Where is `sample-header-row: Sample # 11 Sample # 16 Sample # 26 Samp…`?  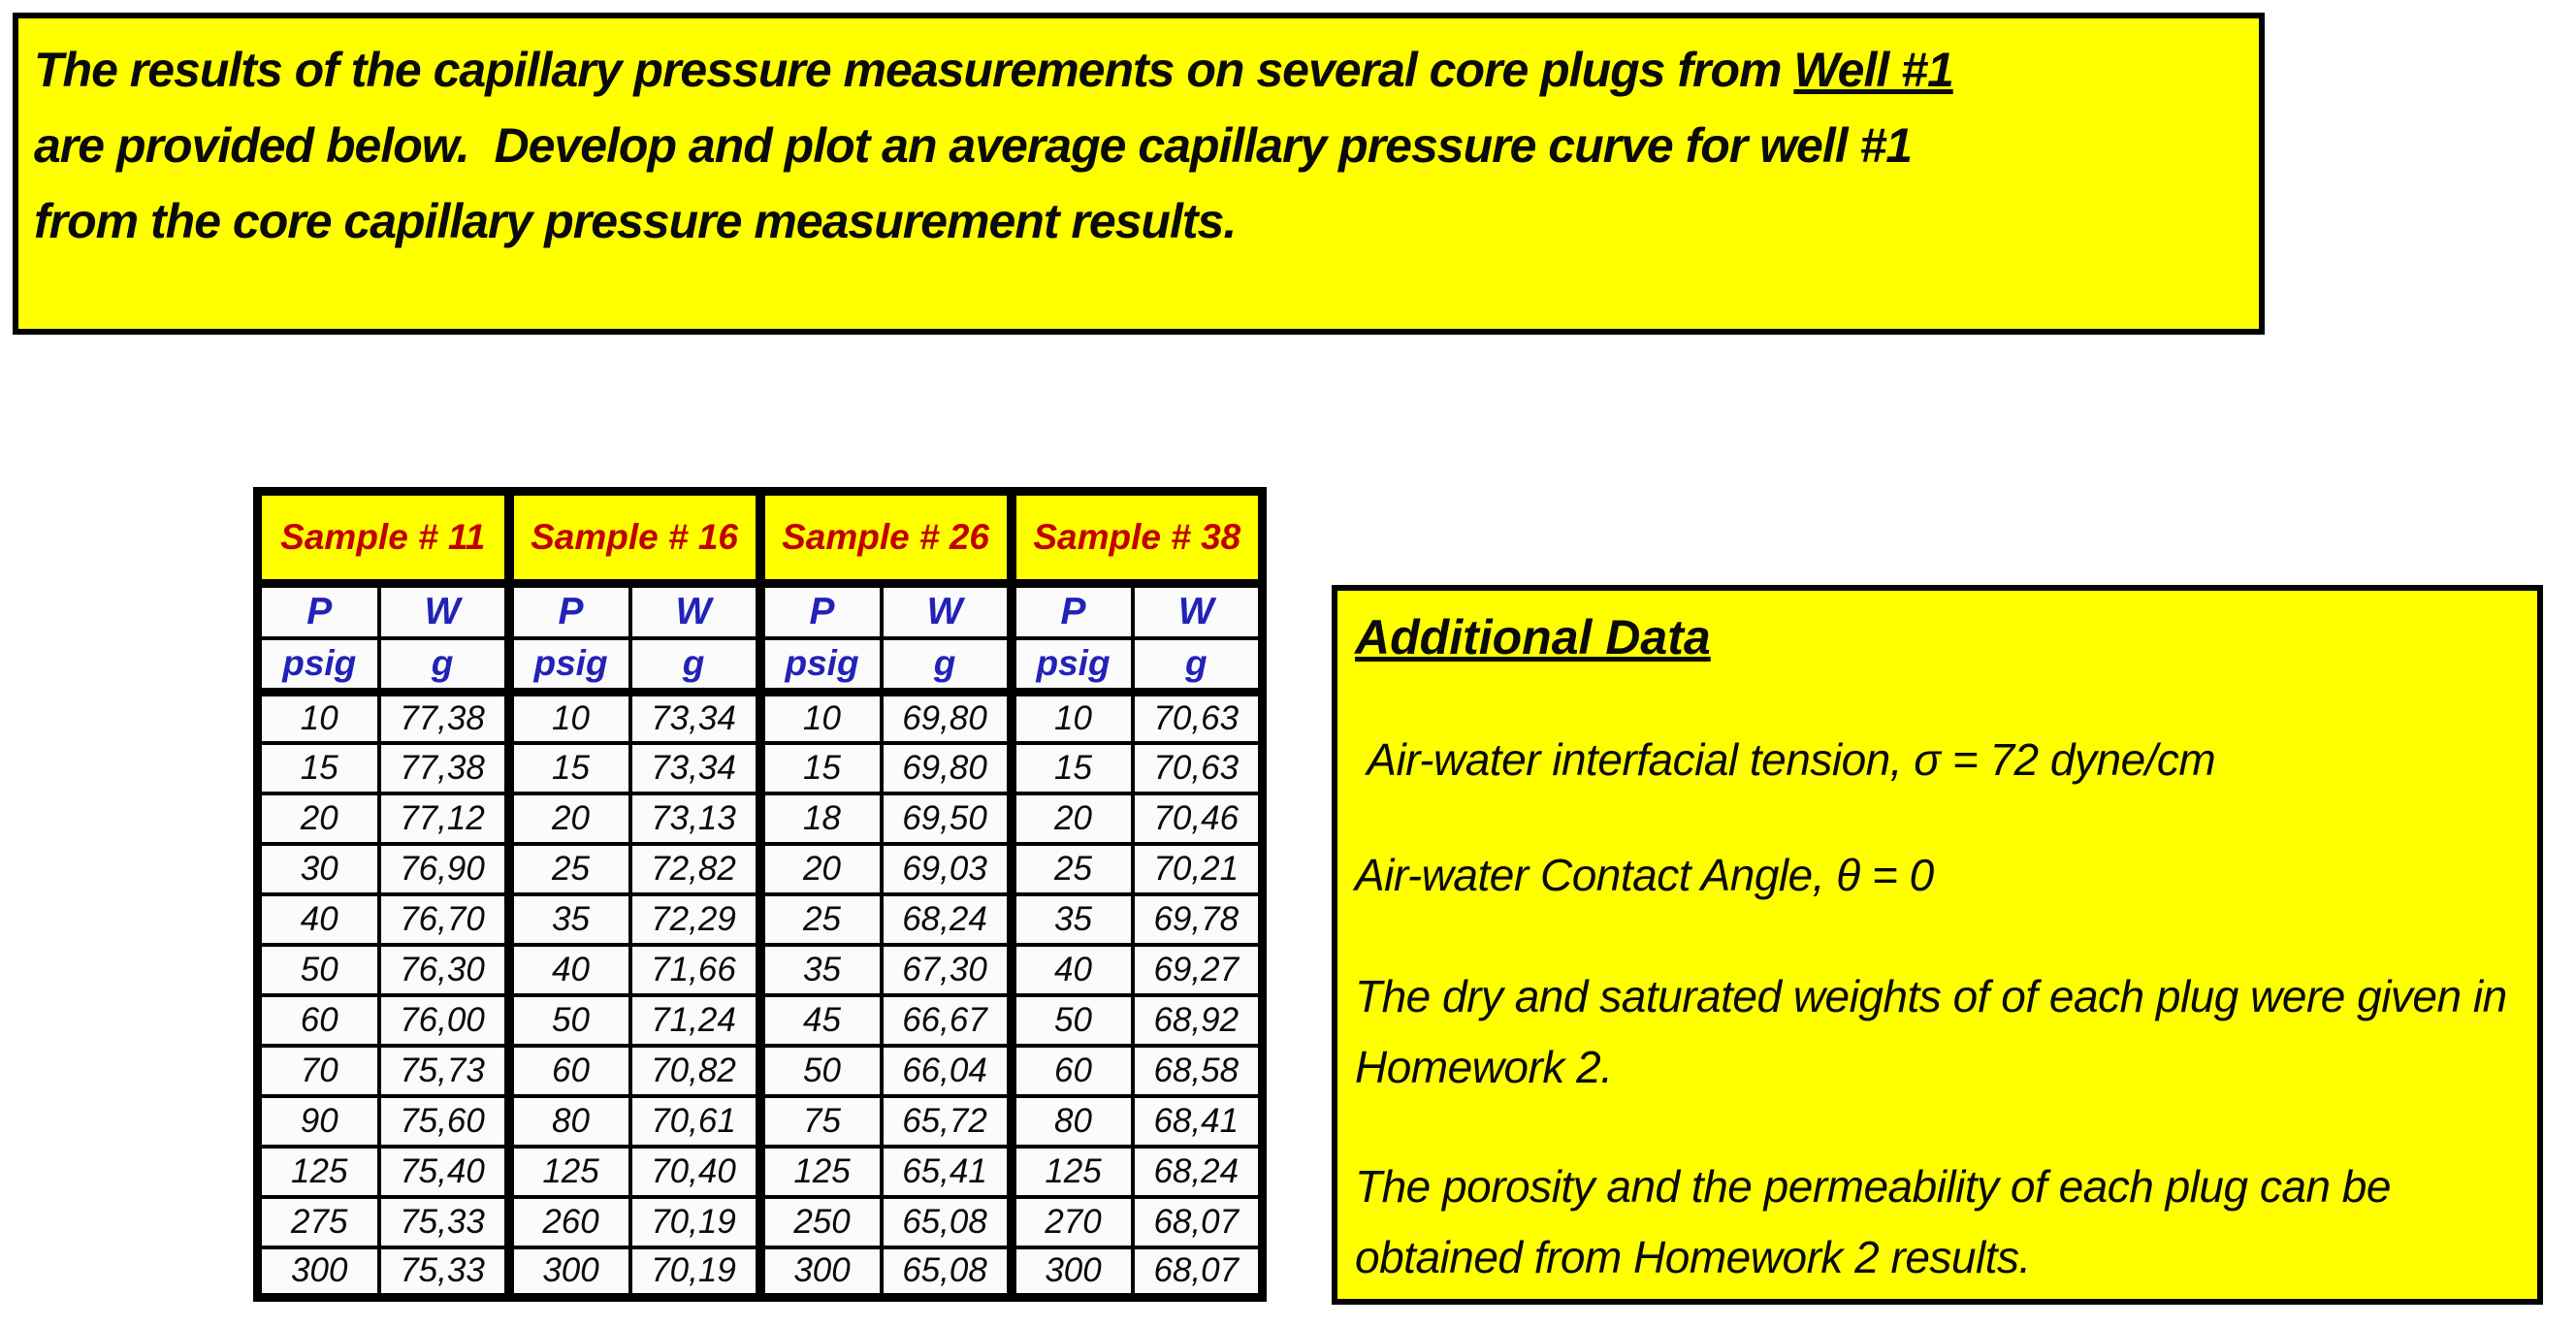
sample-header-row: Sample # 11 Sample # 16 Sample # 26 Samp… is located at coordinates (760, 538).